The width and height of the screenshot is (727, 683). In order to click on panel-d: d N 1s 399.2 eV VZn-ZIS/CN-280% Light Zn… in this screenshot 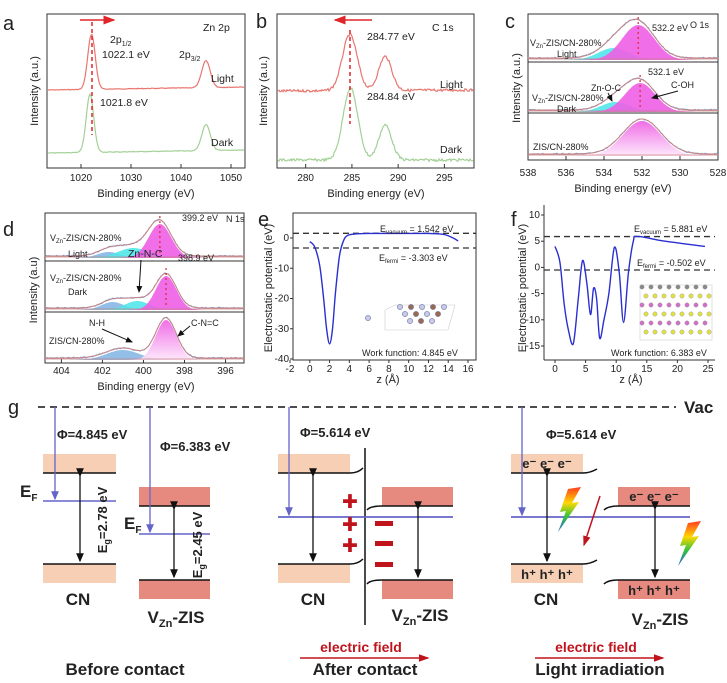, I will do `click(124, 303)`.